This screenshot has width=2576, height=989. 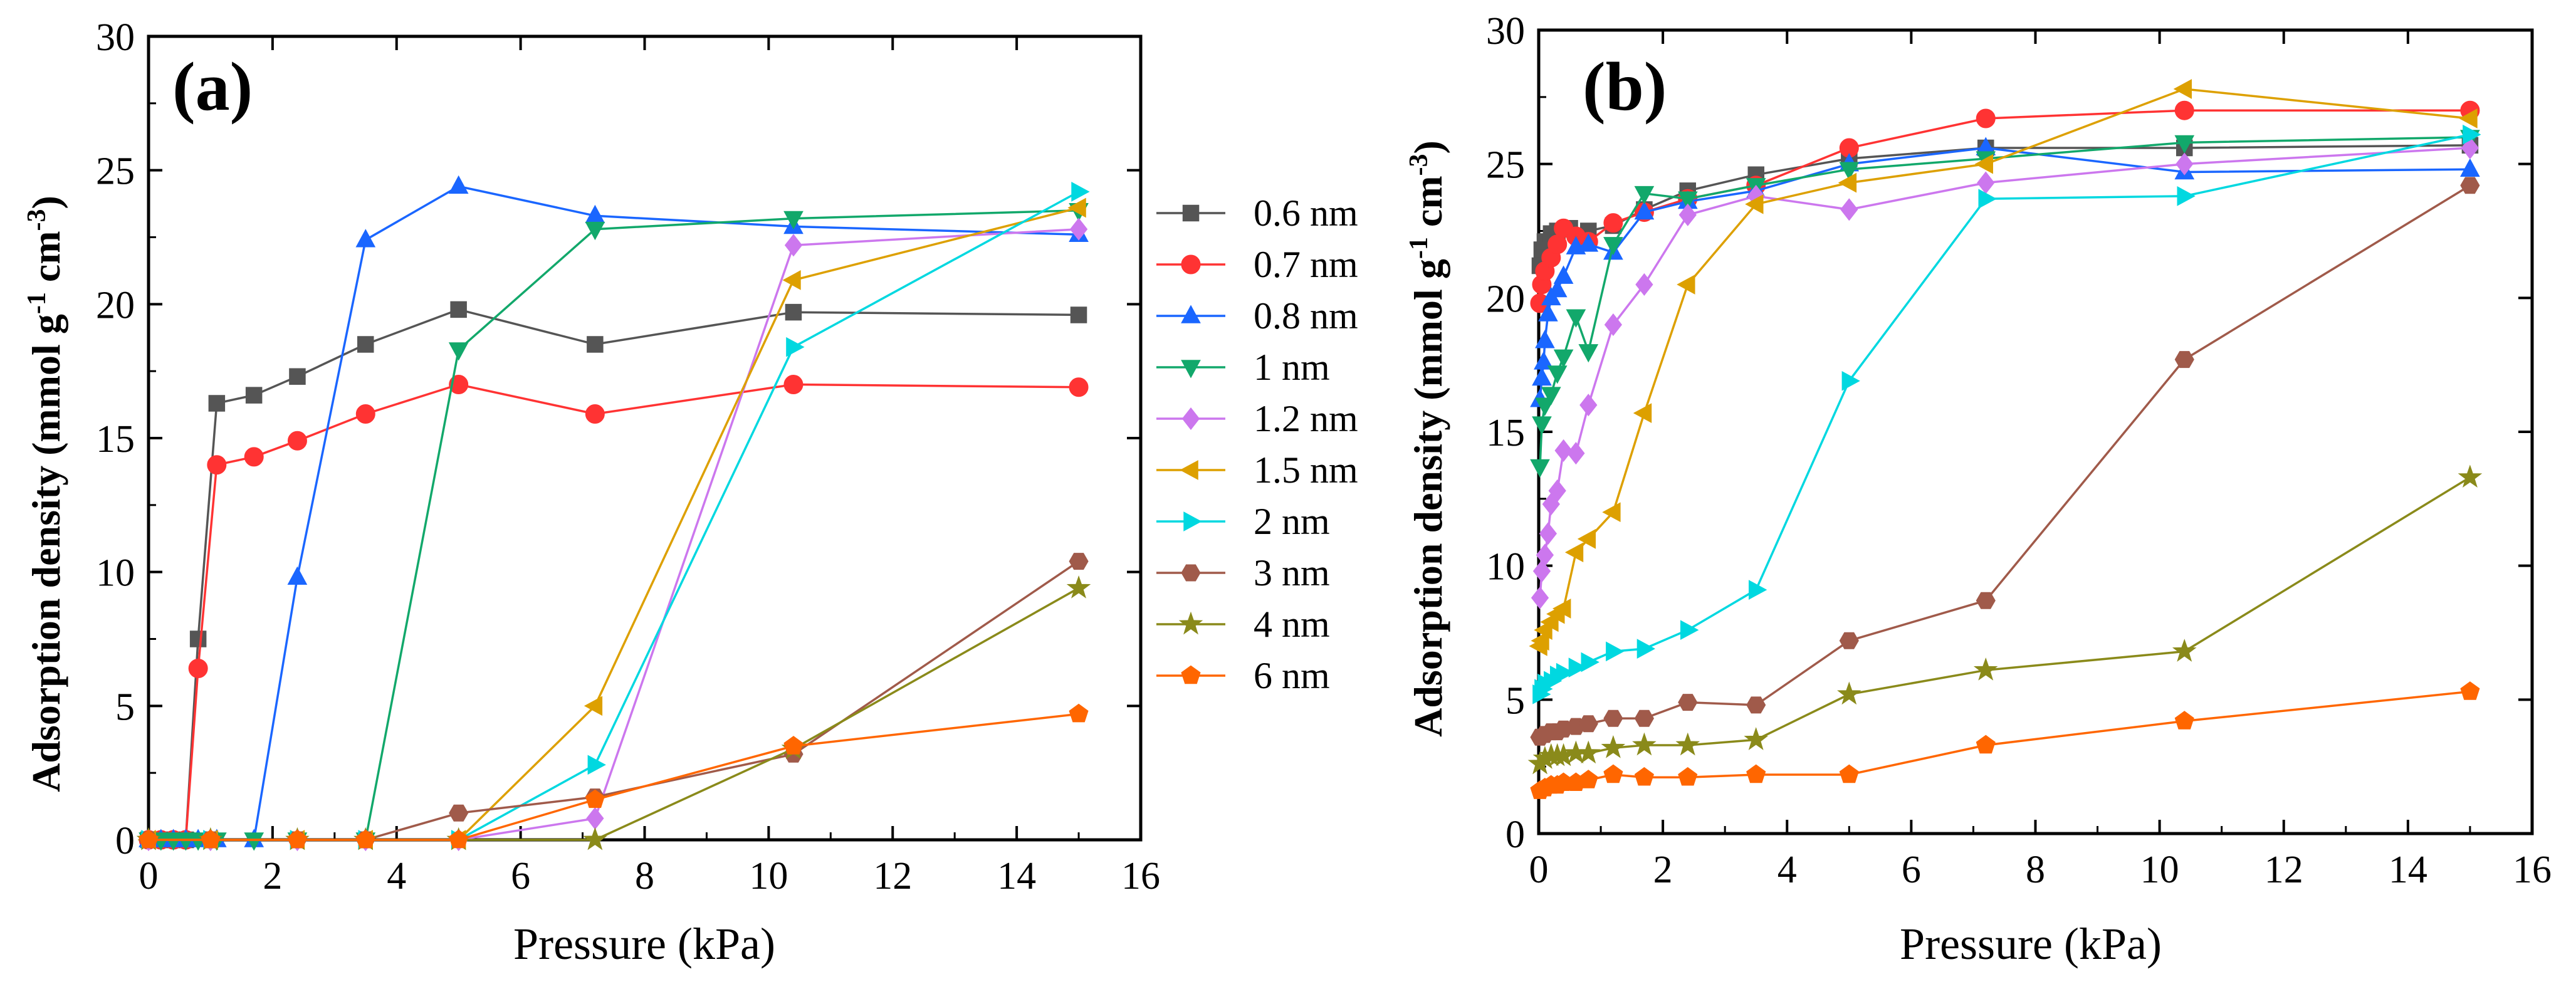 What do you see at coordinates (1191, 314) in the screenshot?
I see `legend-marker-0p8-nm` at bounding box center [1191, 314].